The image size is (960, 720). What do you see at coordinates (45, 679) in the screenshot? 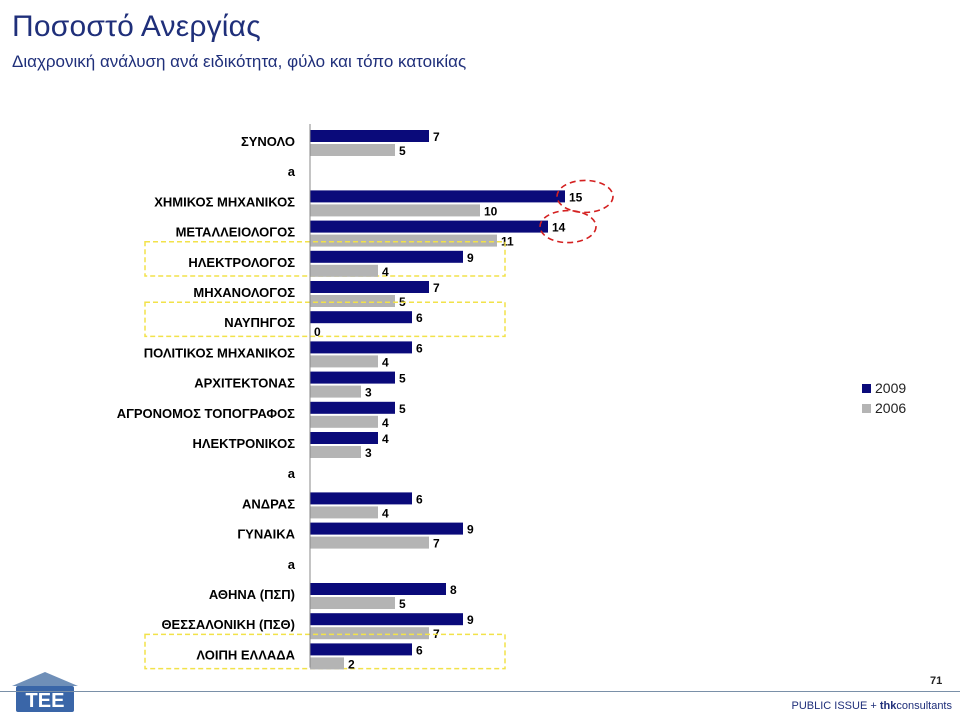
I see `logo-roof-shape` at bounding box center [45, 679].